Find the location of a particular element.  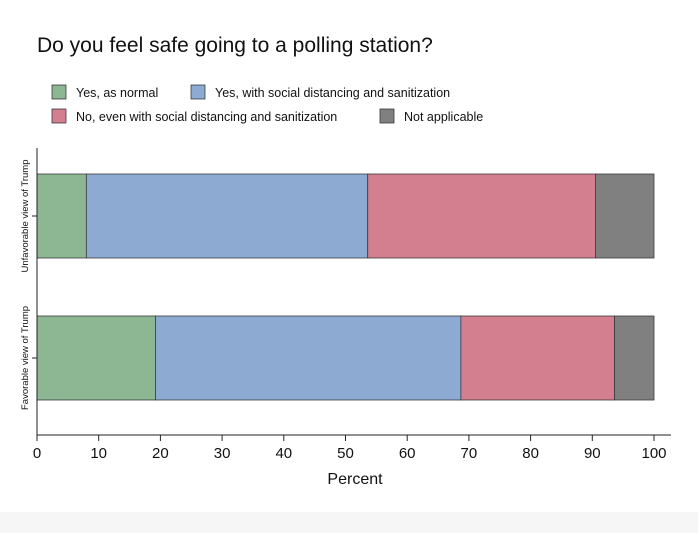

x-tick-label-80: 80 is located at coordinates (530, 453).